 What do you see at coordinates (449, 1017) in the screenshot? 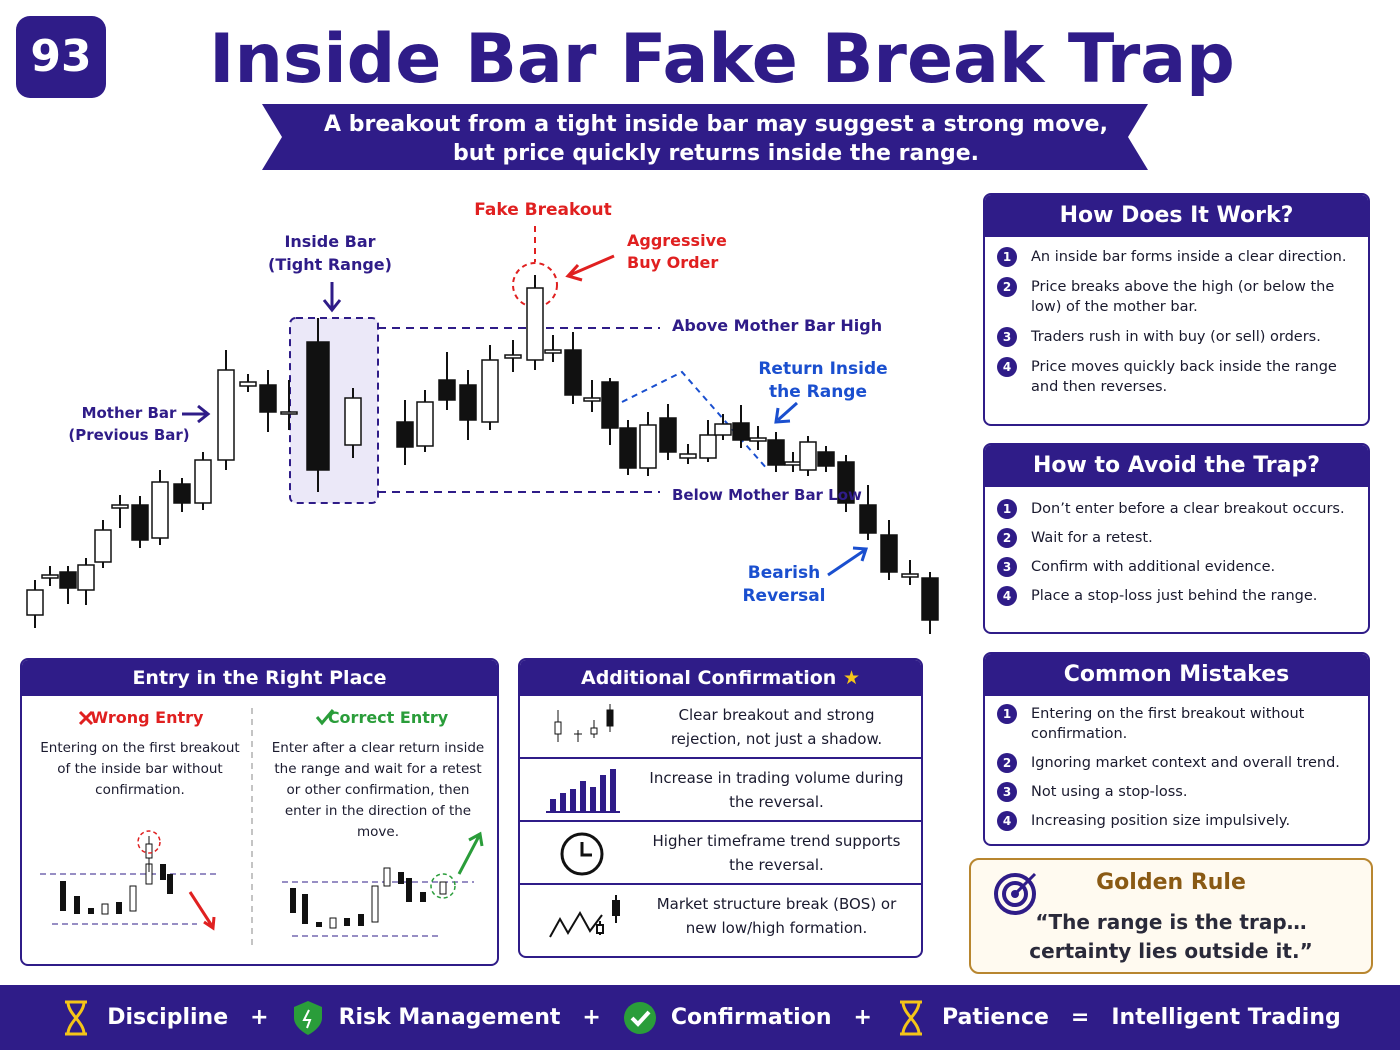
I see `footer-text: Risk Management` at bounding box center [449, 1017].